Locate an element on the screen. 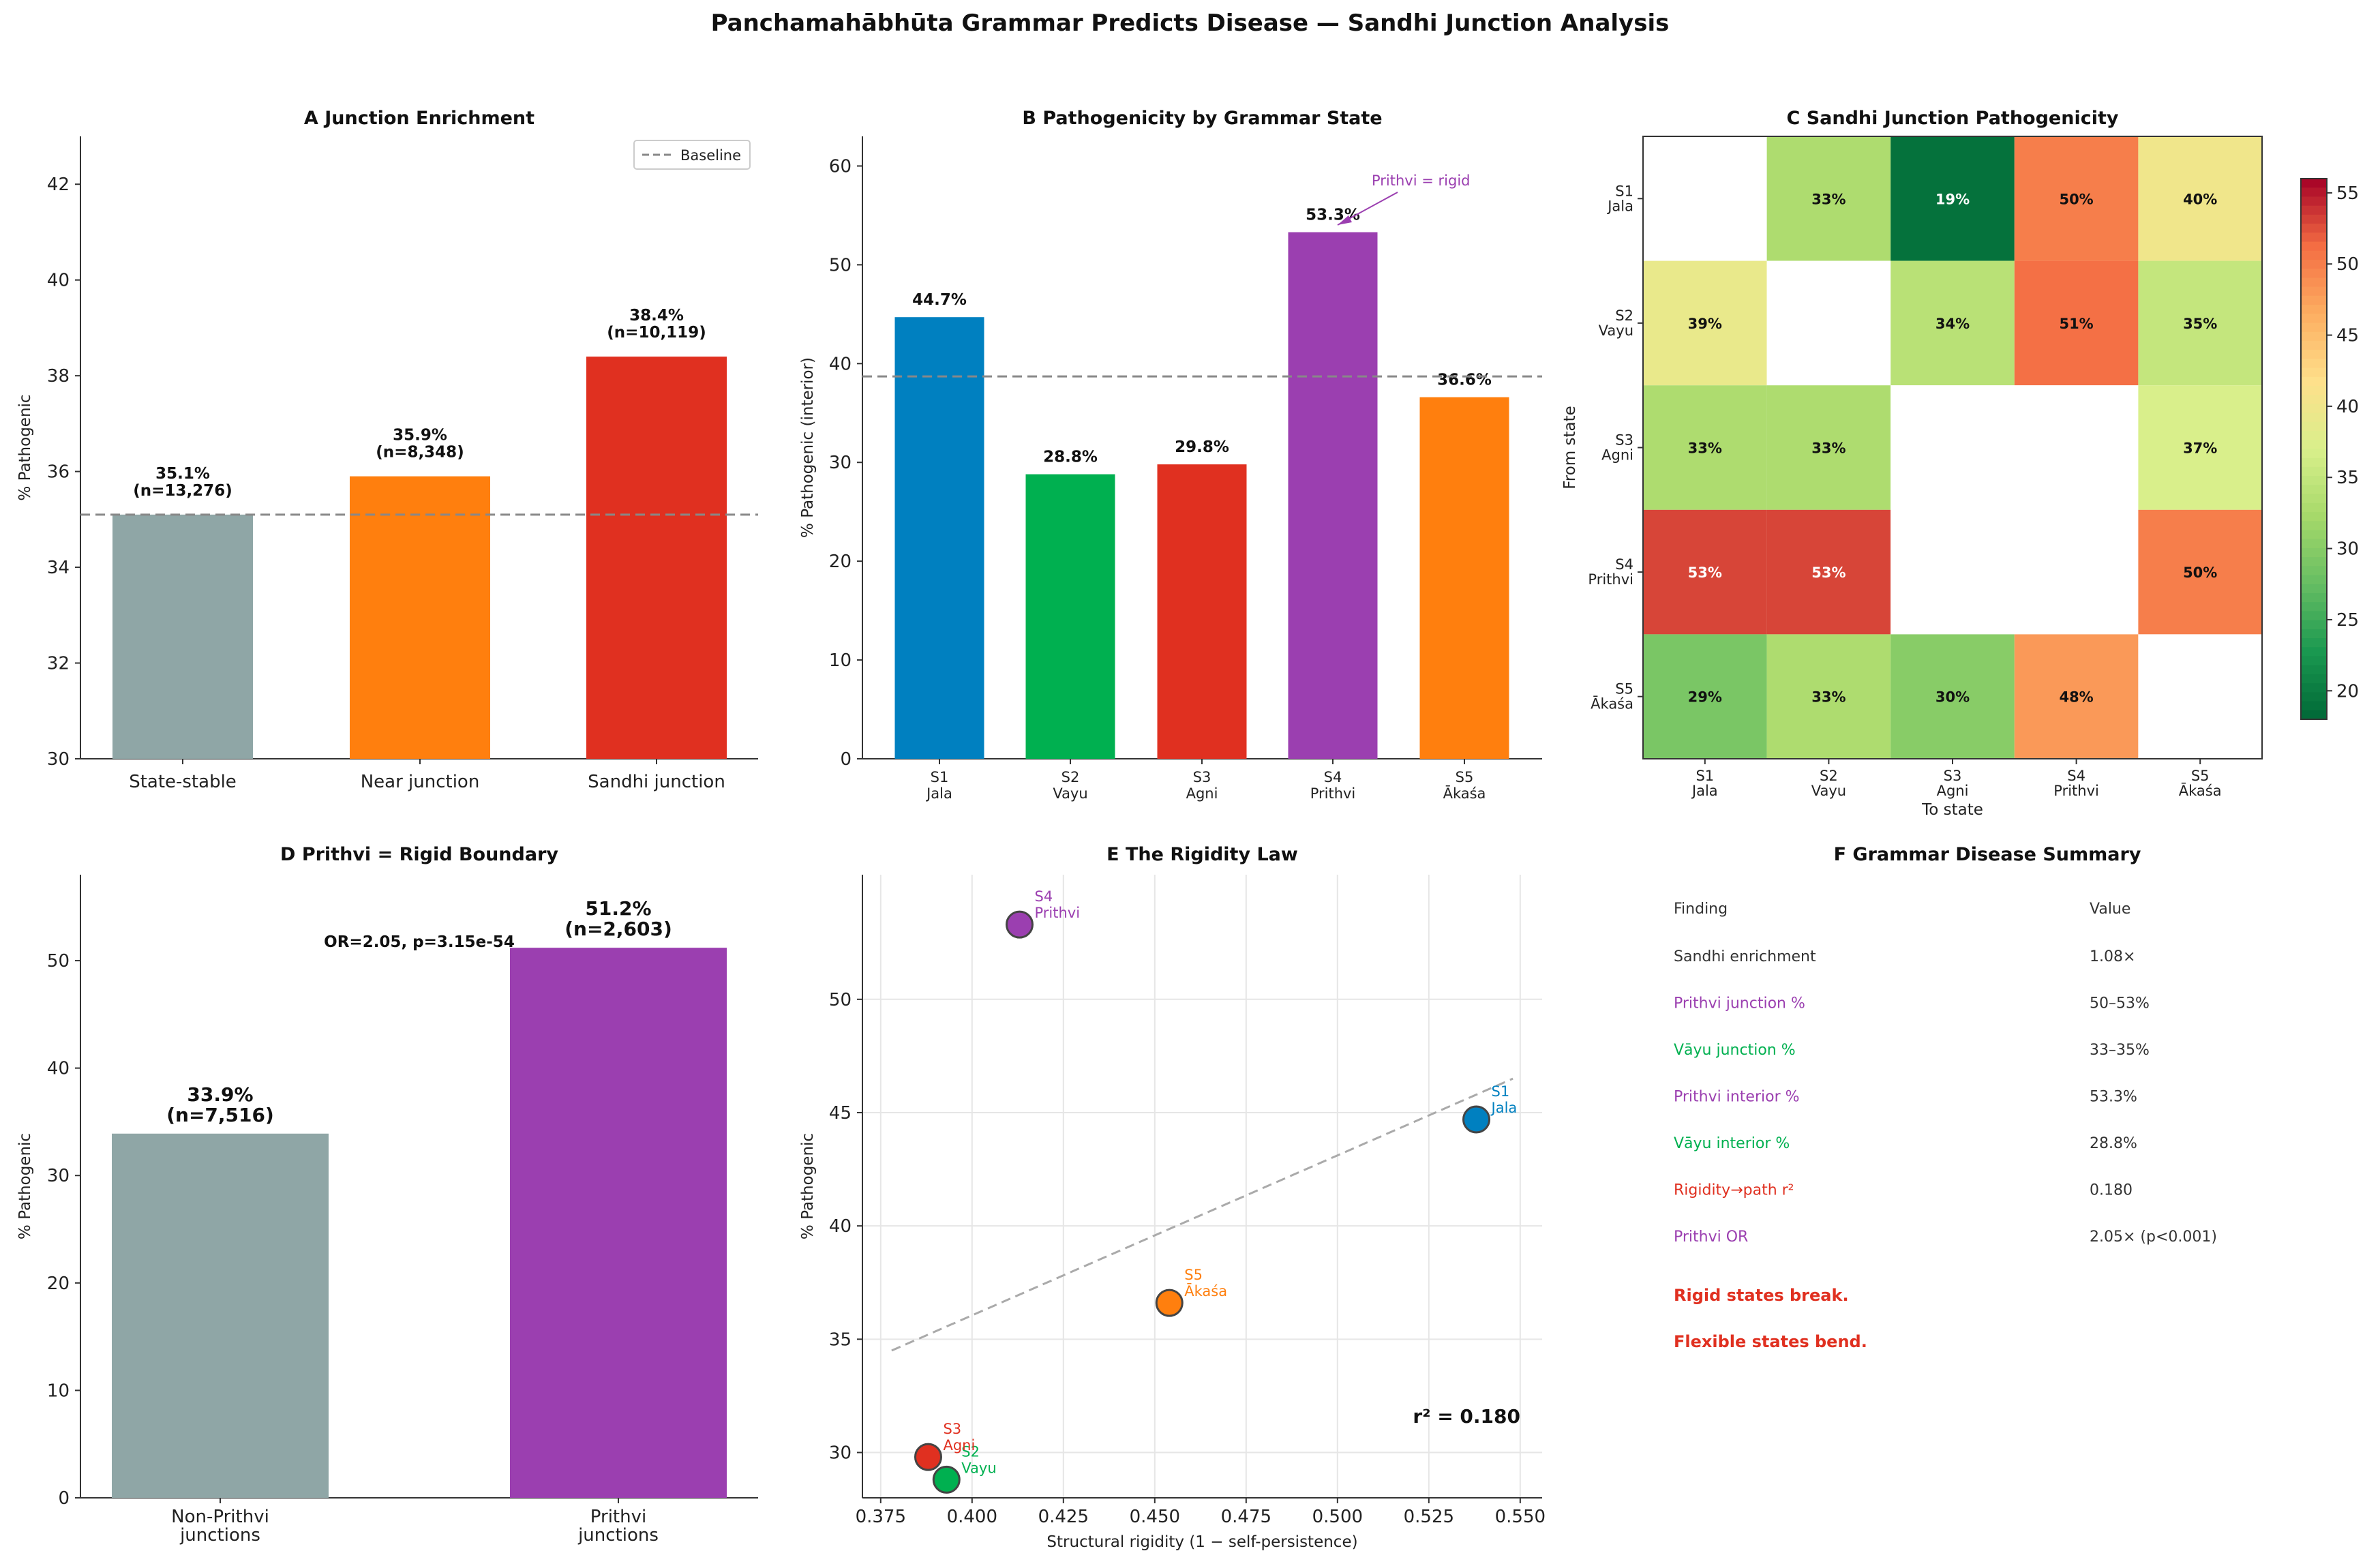  colorbar-tick-label: 35 is located at coordinates (2347, 478).